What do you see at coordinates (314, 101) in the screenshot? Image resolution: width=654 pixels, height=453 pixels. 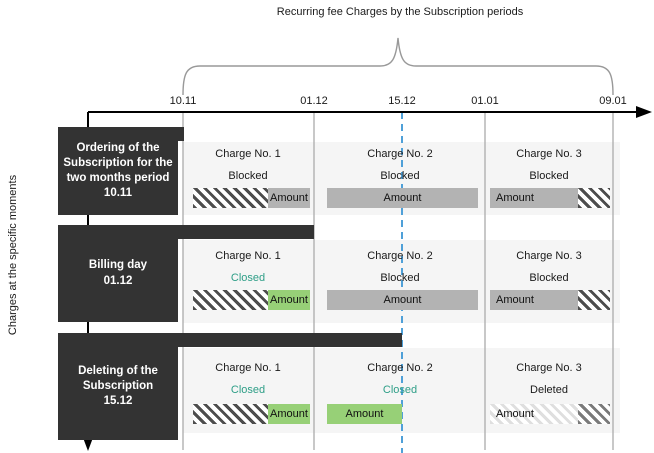 I see `tick-label-01-12: 01.12` at bounding box center [314, 101].